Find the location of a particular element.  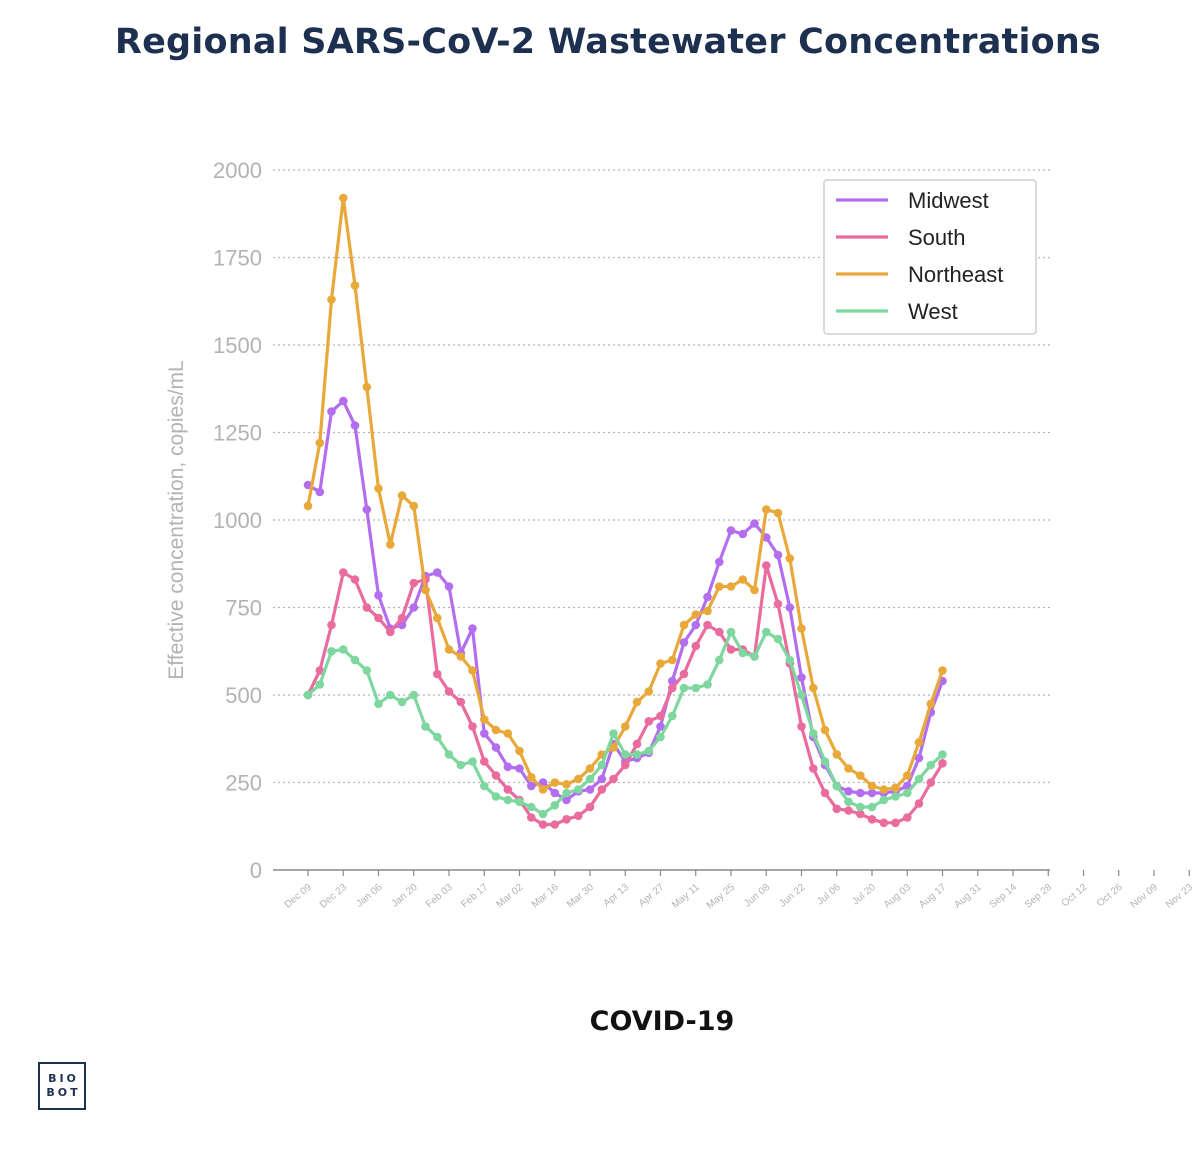

x-tick-label: Apr 13 is located at coordinates (617, 896).